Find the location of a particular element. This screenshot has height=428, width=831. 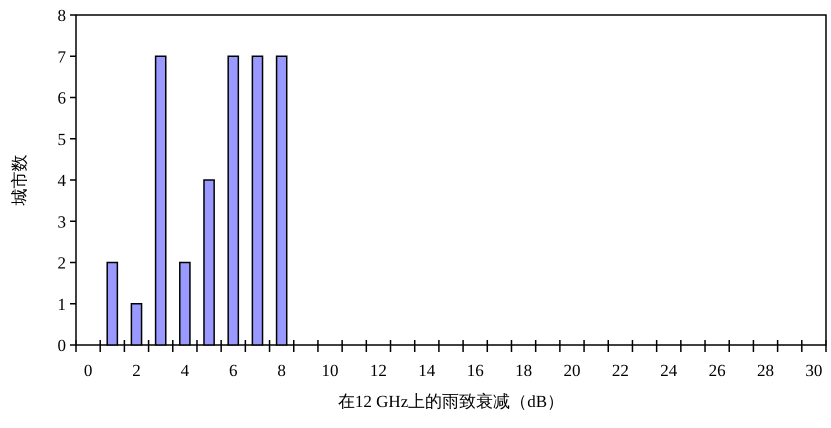

x-tick-label: 8 is located at coordinates (281, 370).